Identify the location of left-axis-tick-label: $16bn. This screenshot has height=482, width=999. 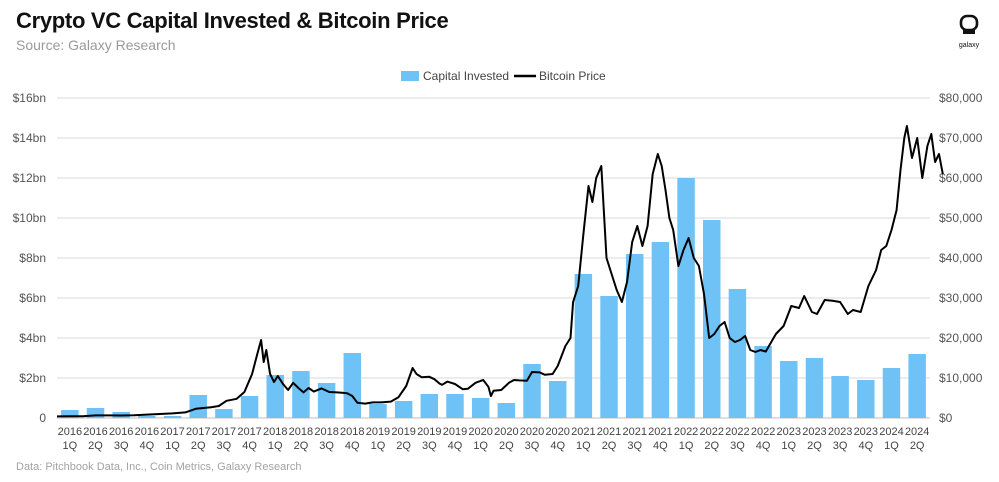
(29, 98).